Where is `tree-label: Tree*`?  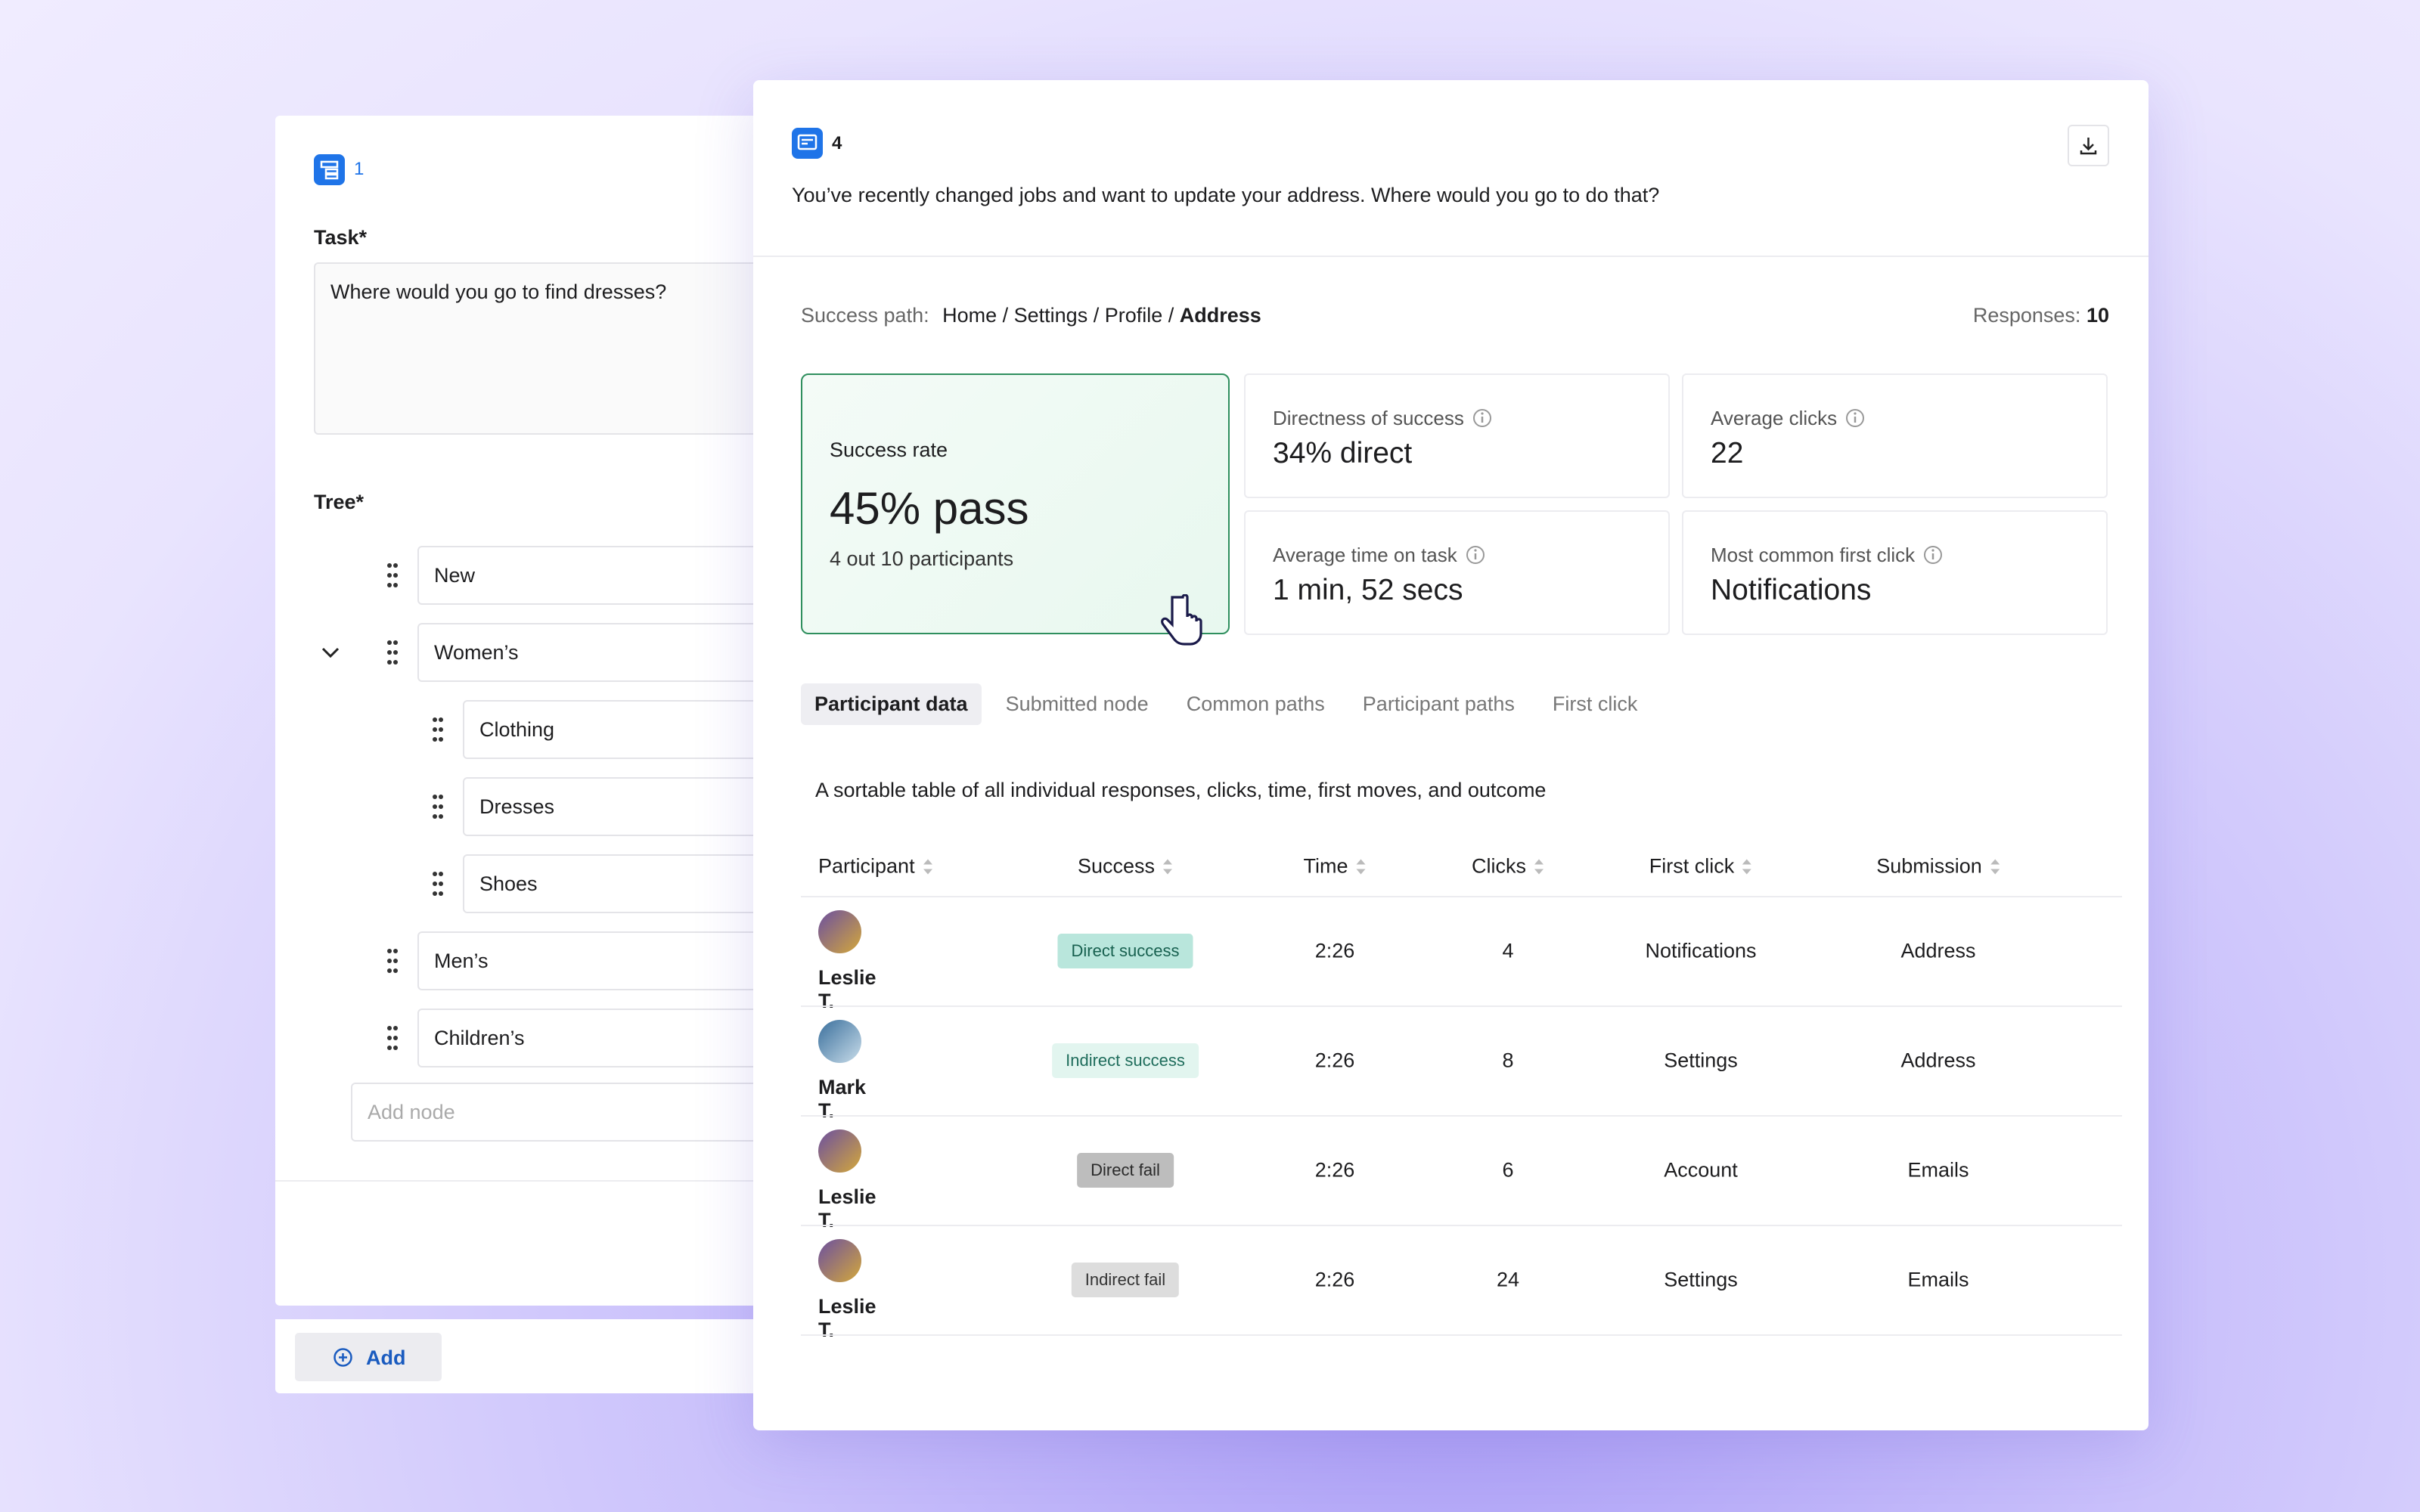
tree-label: Tree* is located at coordinates (339, 502).